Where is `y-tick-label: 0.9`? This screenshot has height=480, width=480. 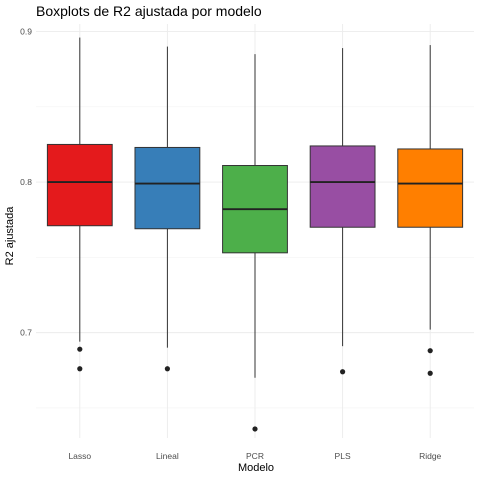
y-tick-label: 0.9 is located at coordinates (26, 32).